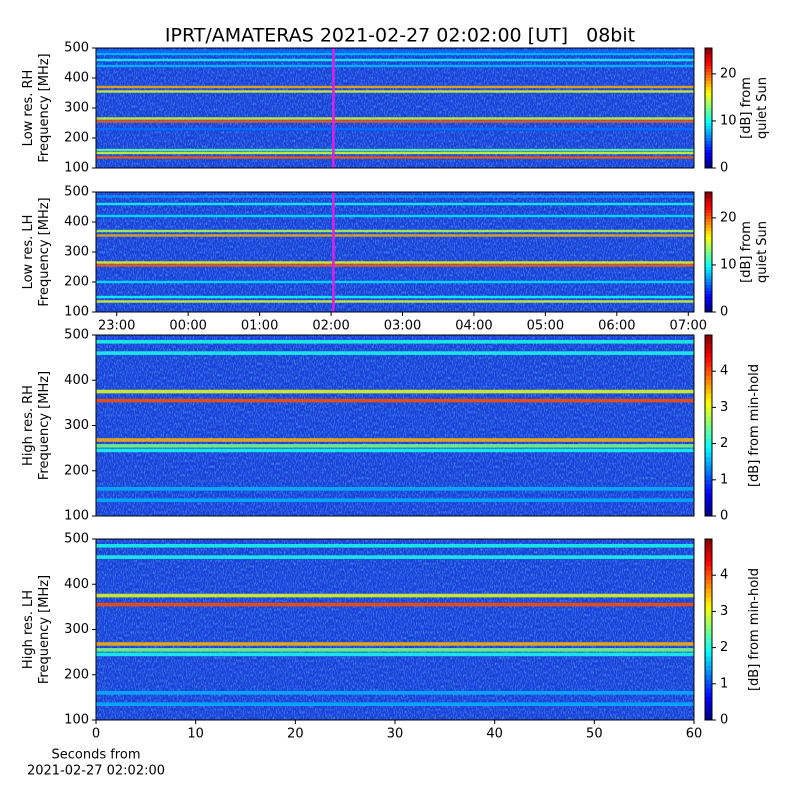 Image resolution: width=800 pixels, height=800 pixels. I want to click on y-tick-label: 100, so click(76, 516).